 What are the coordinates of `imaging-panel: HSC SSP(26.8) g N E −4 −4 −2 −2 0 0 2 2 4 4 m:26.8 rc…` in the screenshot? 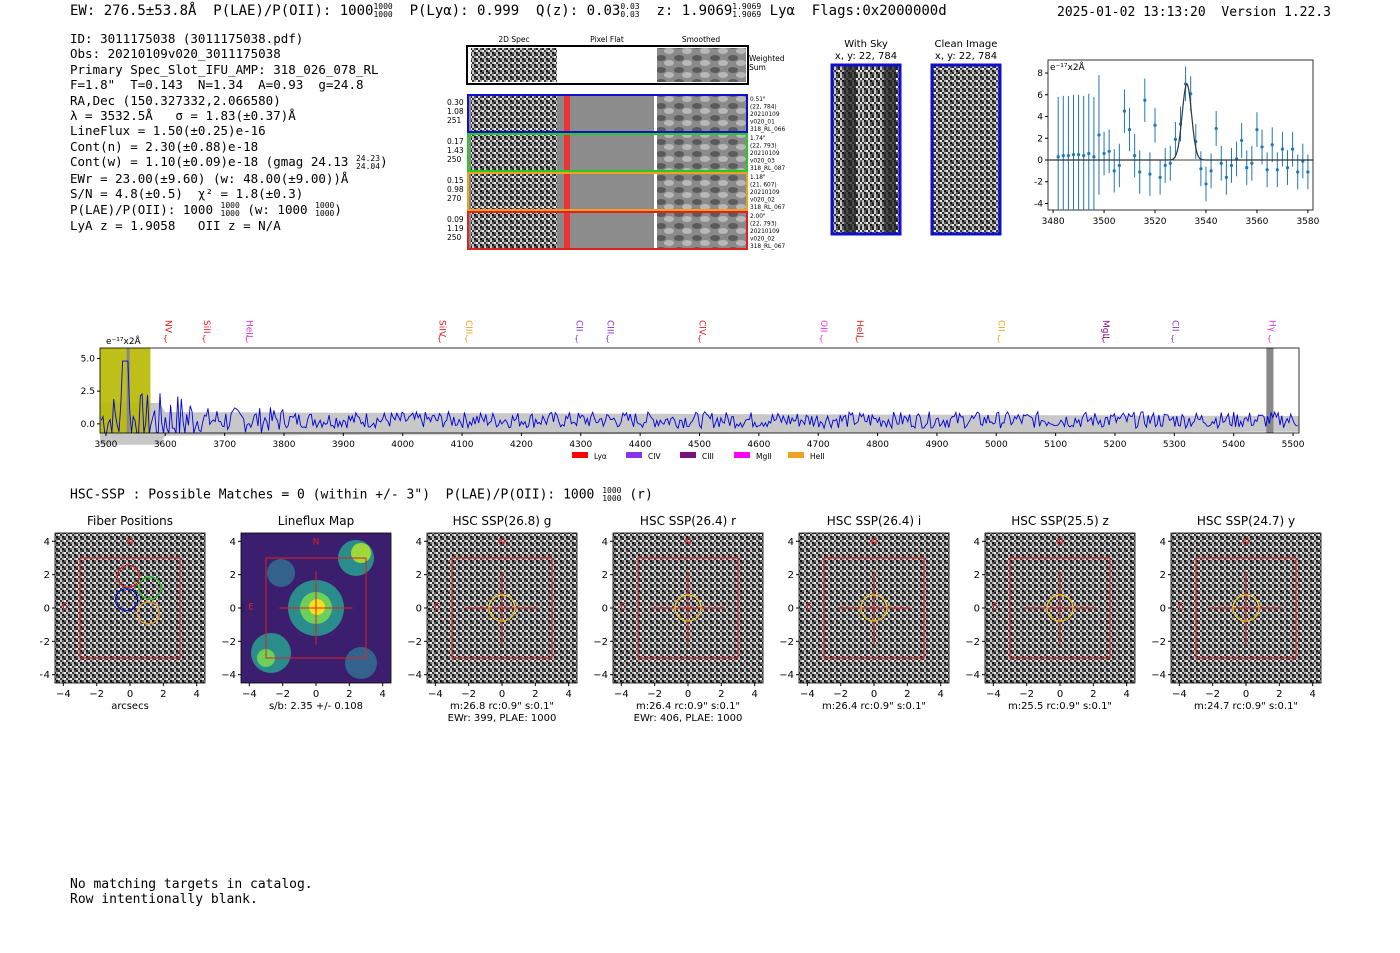 It's located at (492, 619).